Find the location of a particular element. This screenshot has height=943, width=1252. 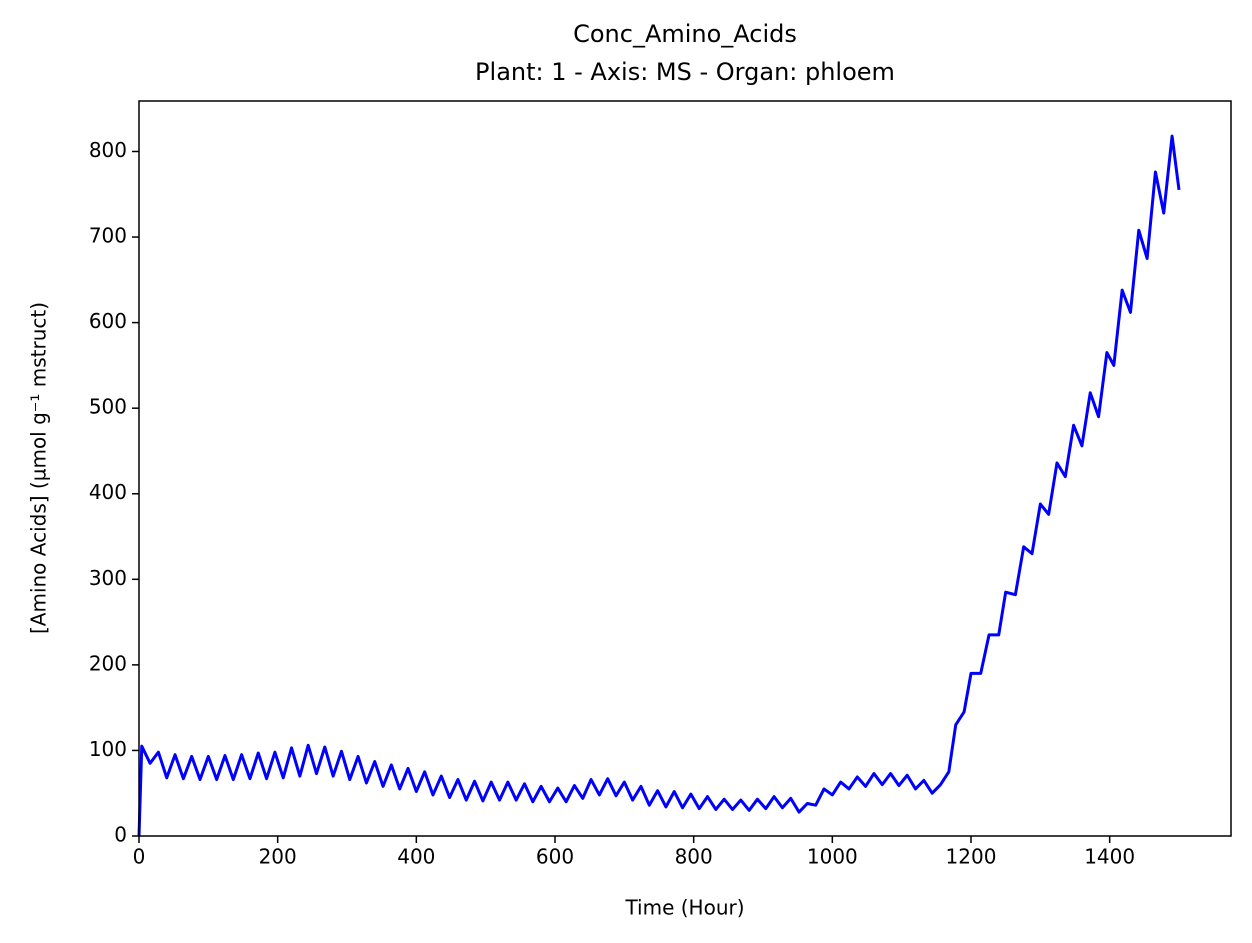

y-tick-label: 400 is located at coordinates (108, 492).